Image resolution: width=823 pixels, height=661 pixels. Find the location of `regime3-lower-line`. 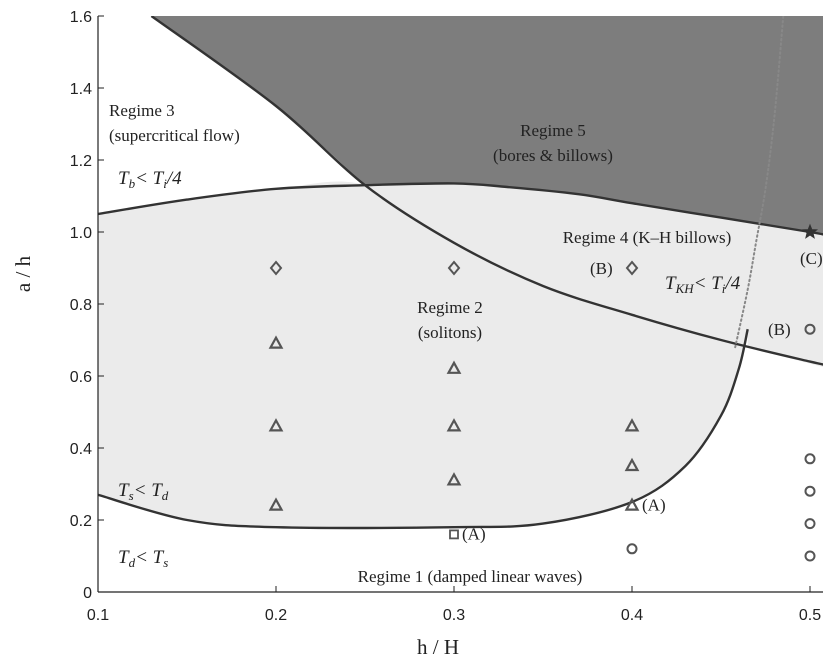

regime3-lower-line is located at coordinates (460, 209).